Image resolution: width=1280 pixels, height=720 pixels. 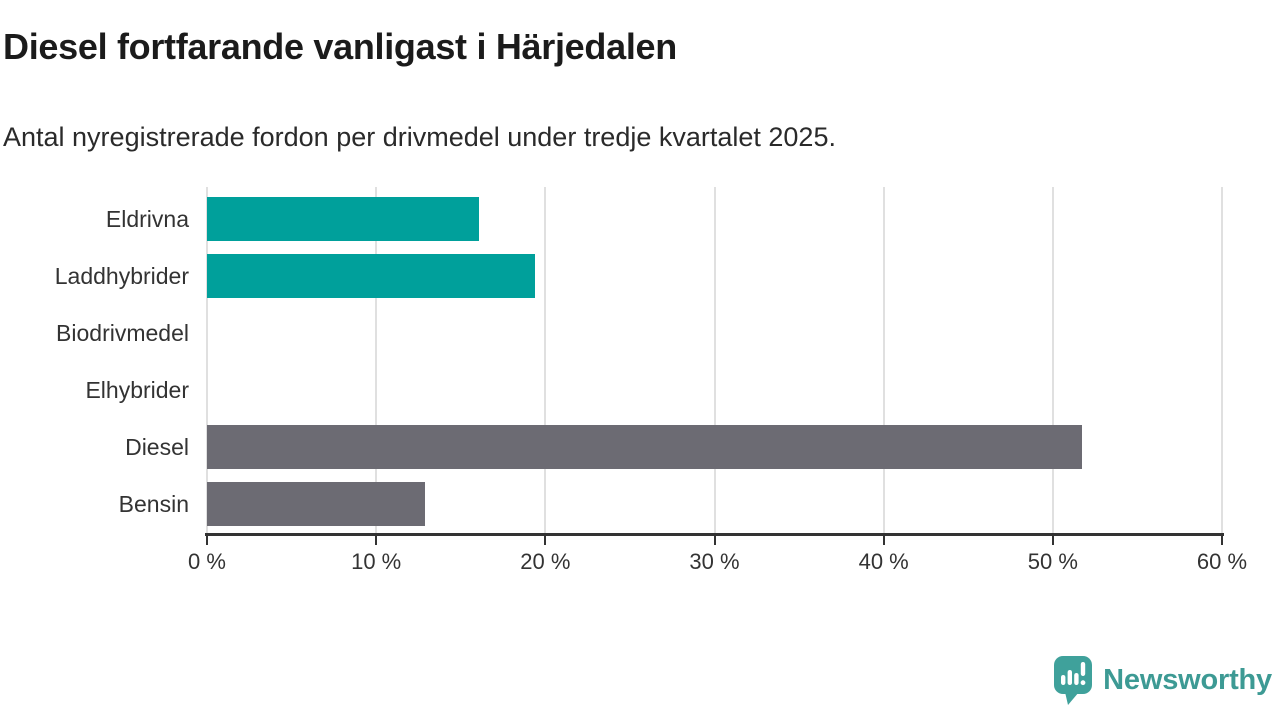 What do you see at coordinates (545, 561) in the screenshot?
I see `axis-tick-label: 20 %` at bounding box center [545, 561].